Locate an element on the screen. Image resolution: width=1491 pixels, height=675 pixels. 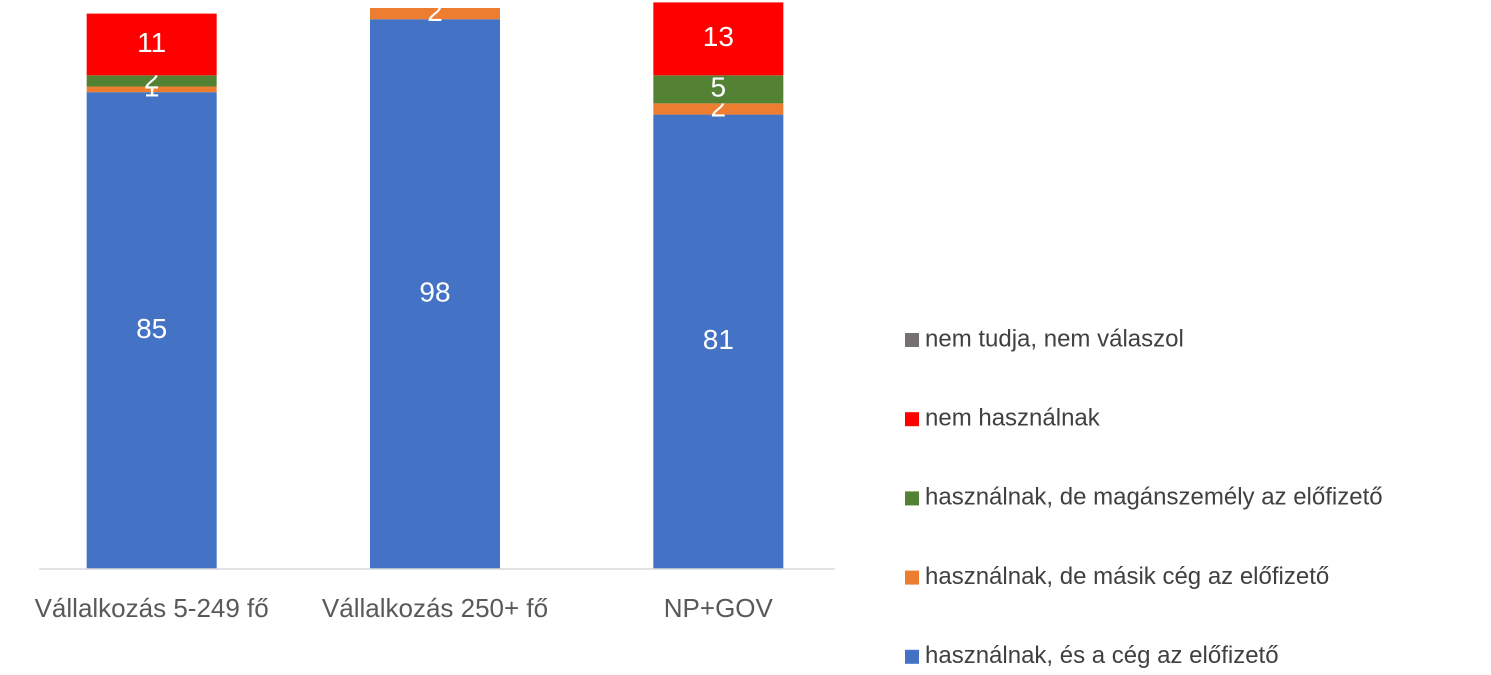
data-label: 2 is located at coordinates (435, 13).